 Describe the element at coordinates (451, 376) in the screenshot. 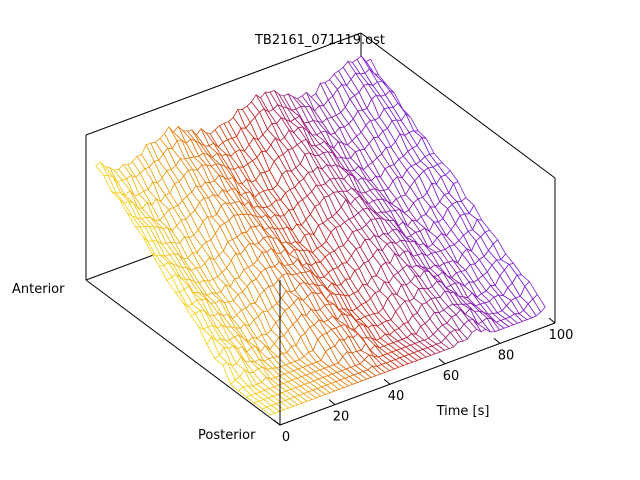

I see `x-tick-label: 60` at that location.